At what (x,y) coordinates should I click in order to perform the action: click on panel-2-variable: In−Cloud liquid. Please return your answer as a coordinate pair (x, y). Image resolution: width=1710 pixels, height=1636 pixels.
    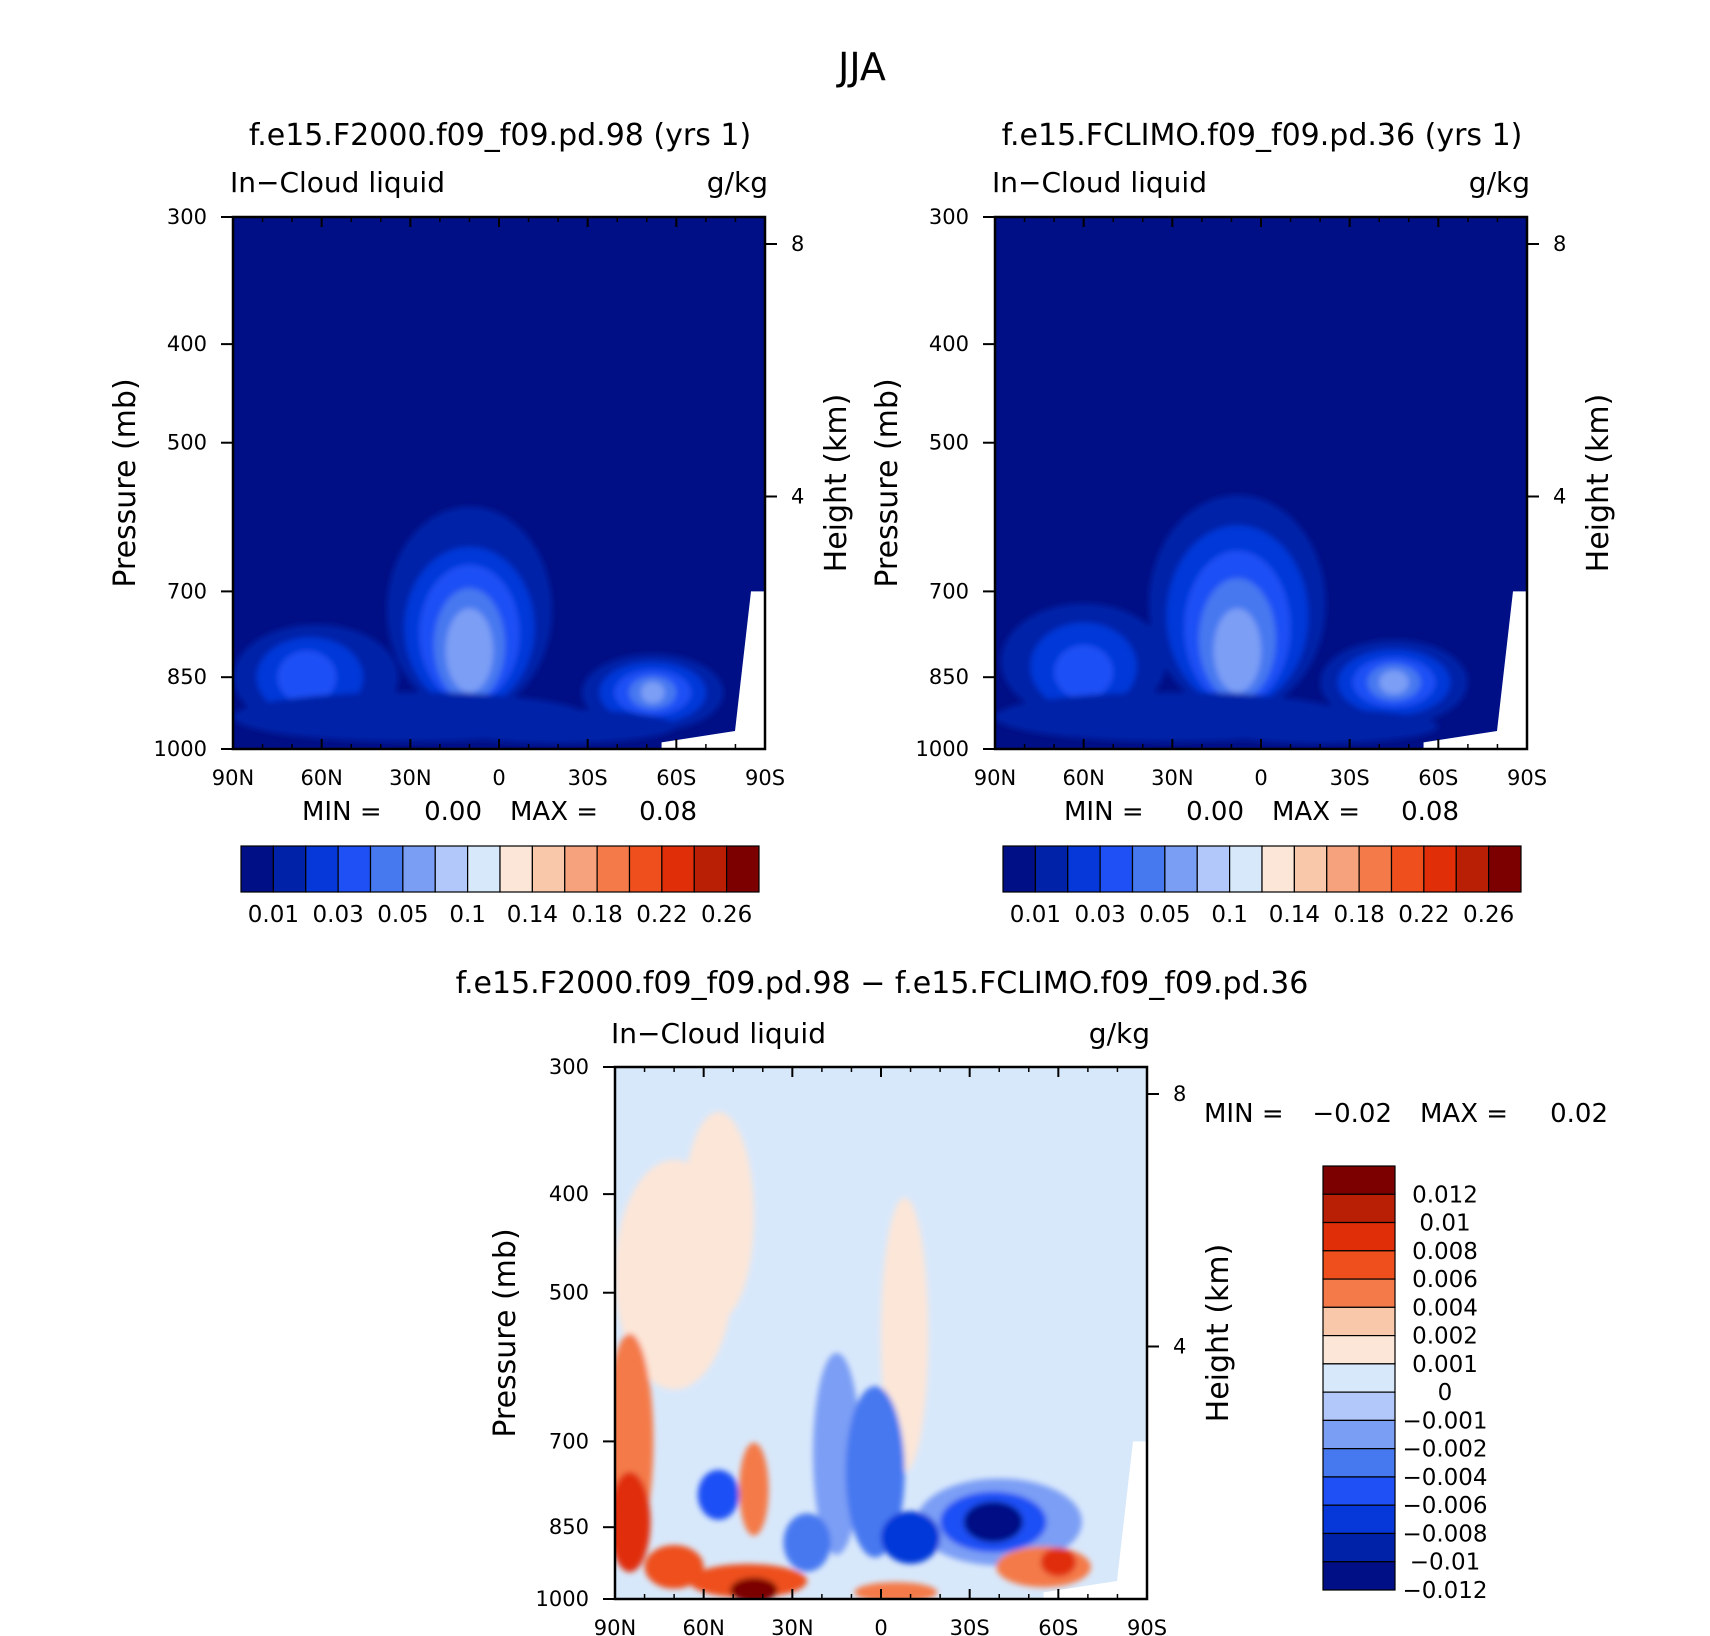
    Looking at the image, I should click on (1099, 182).